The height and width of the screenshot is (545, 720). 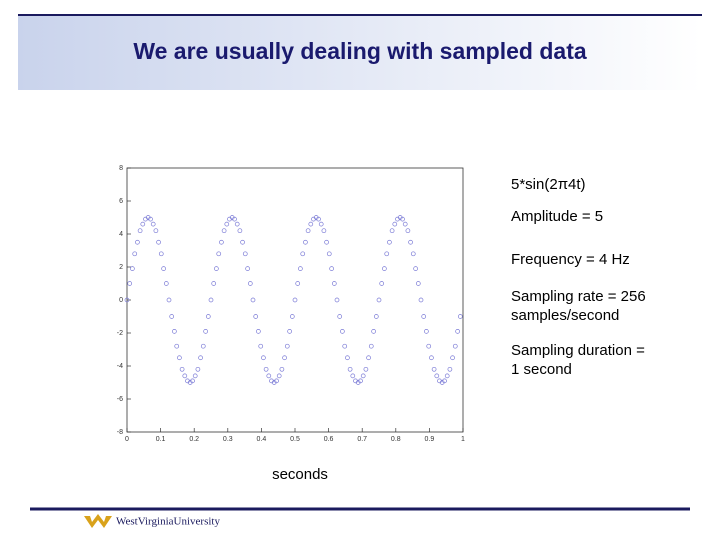 I want to click on y-tick-label: -6, so click(x=120, y=399).